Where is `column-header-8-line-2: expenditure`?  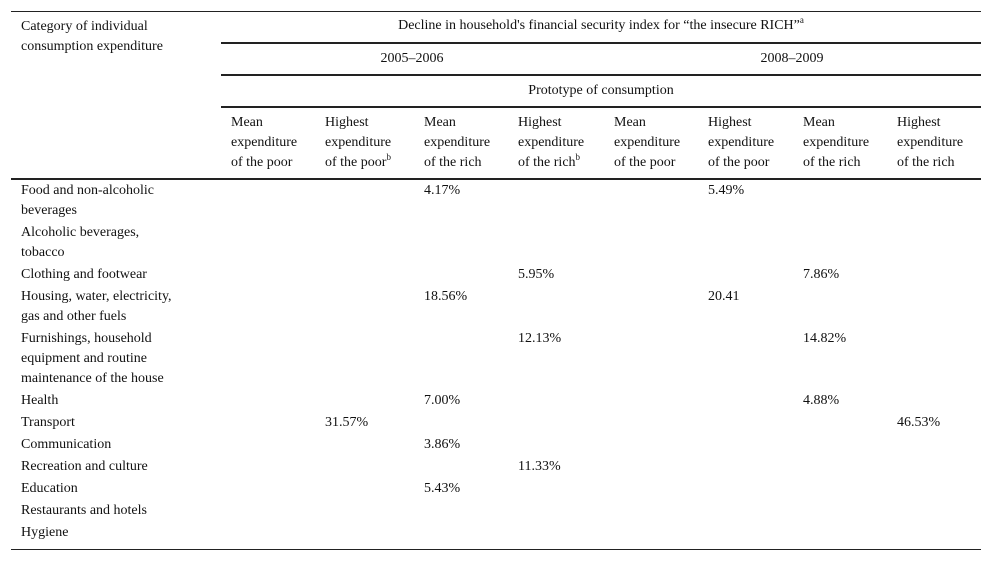
column-header-8-line-2: expenditure is located at coordinates (930, 143).